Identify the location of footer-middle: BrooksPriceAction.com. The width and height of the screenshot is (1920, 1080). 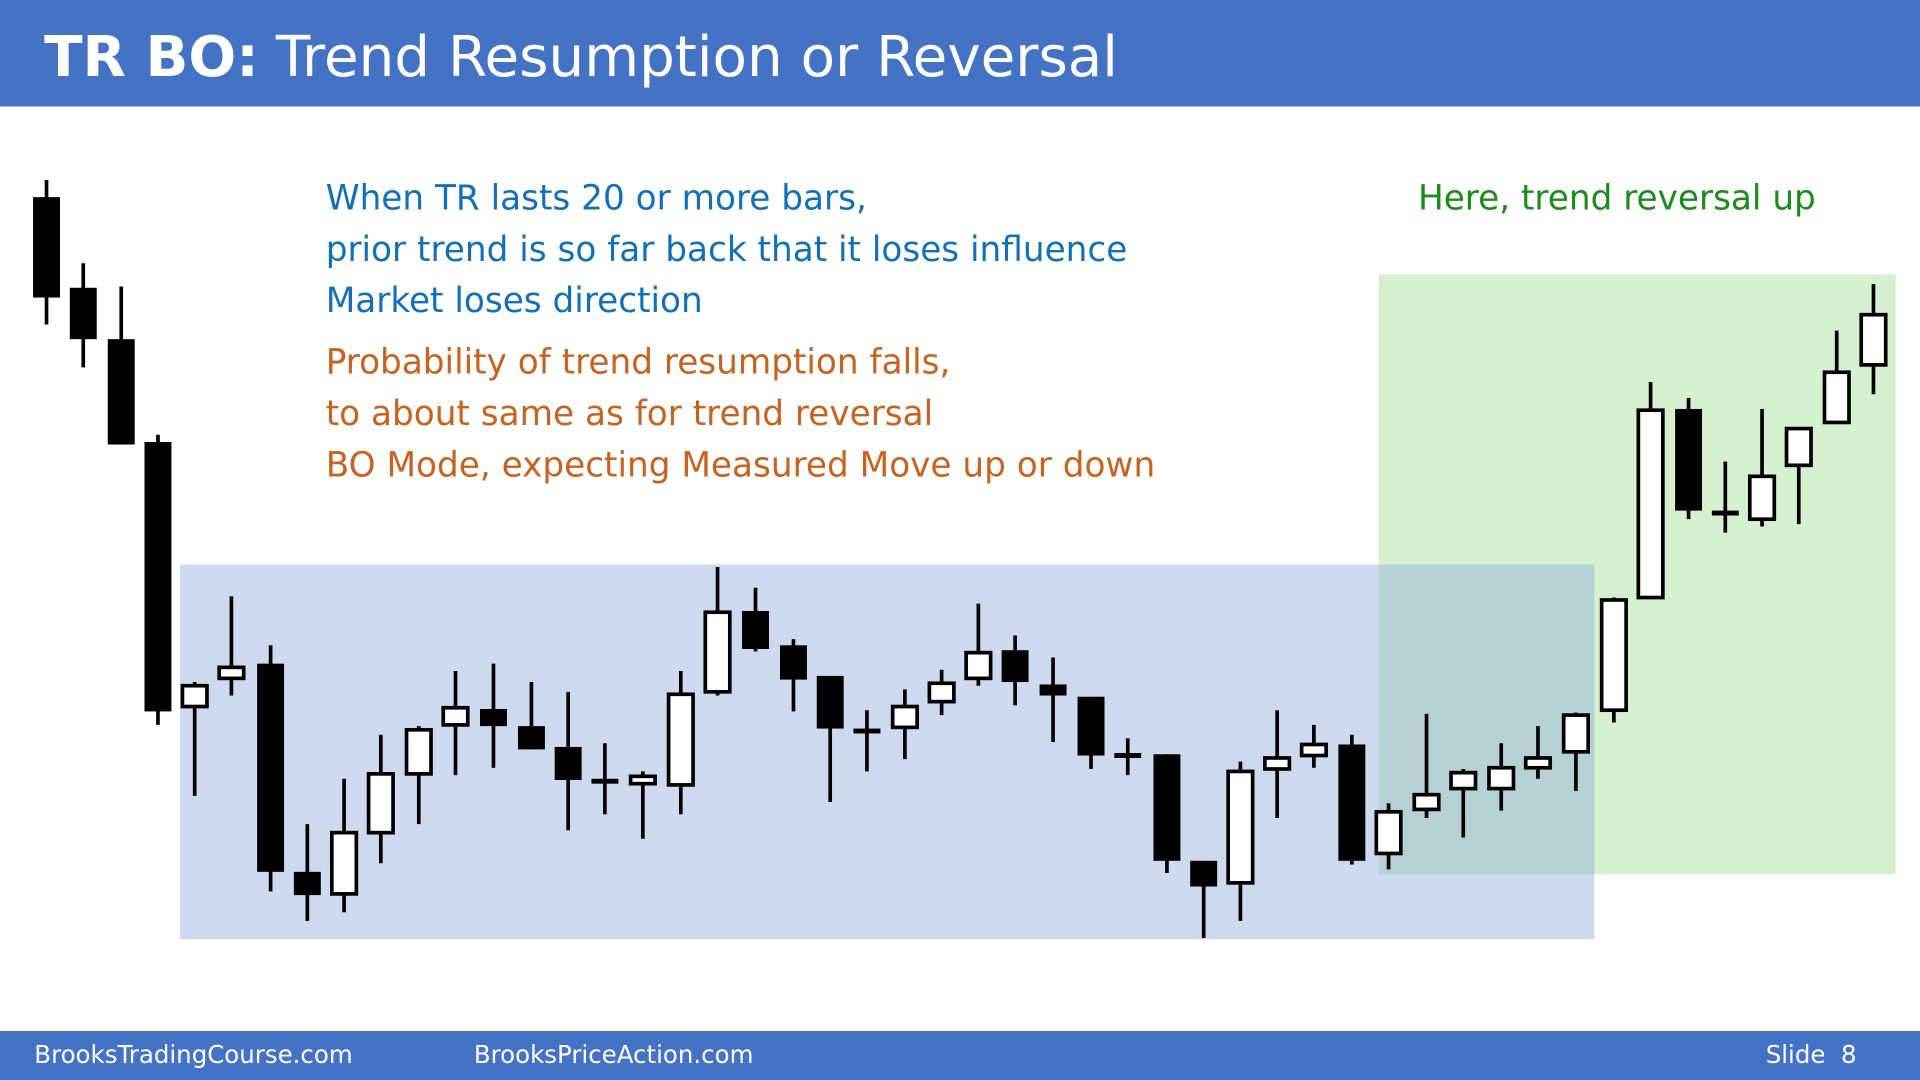
(614, 1054).